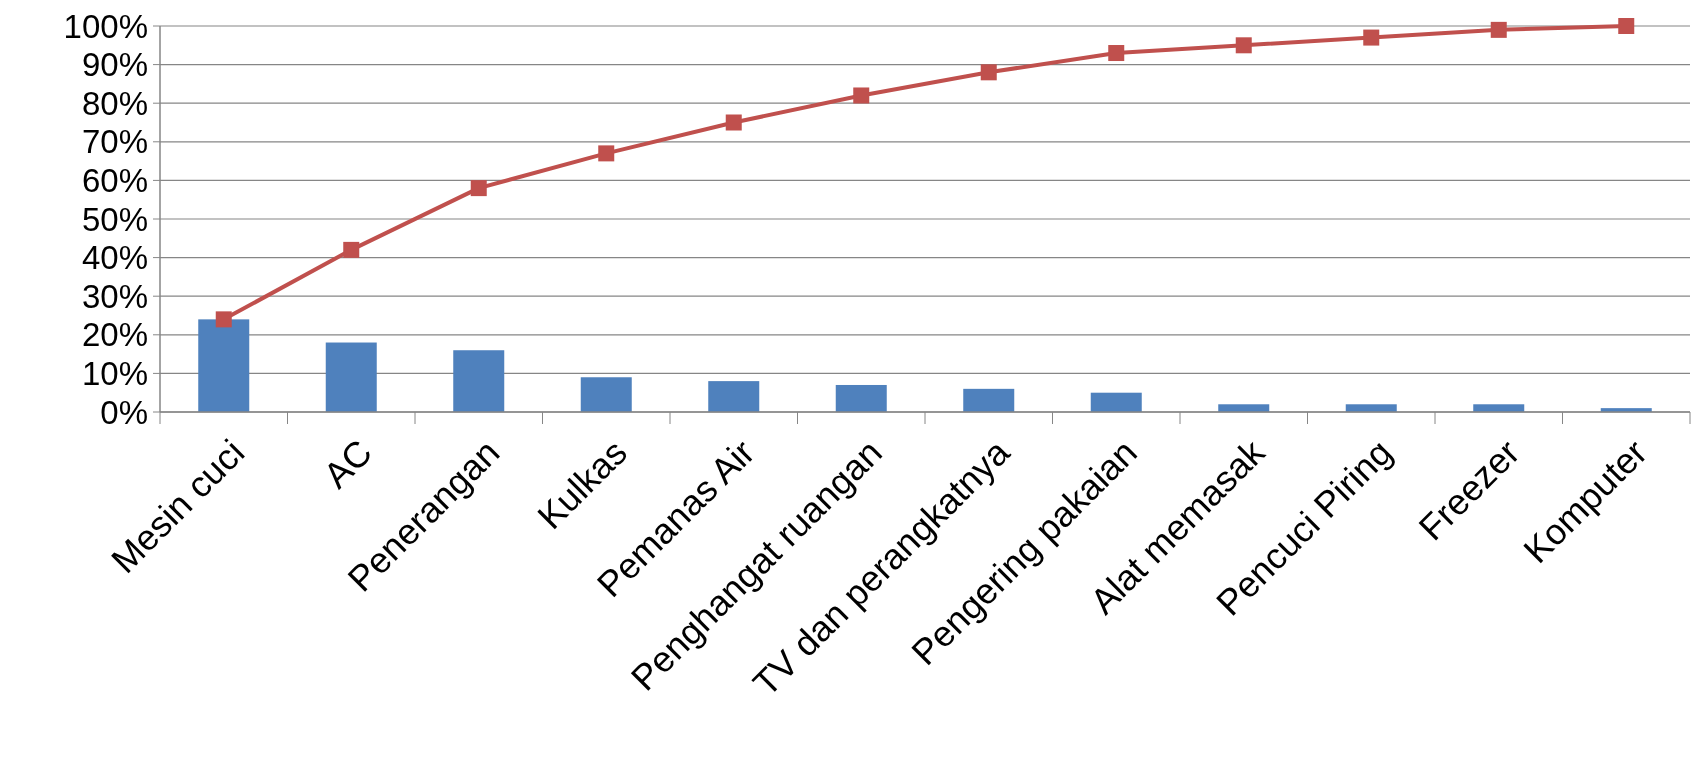  What do you see at coordinates (114, 335) in the screenshot?
I see `y-tick-label: 20%` at bounding box center [114, 335].